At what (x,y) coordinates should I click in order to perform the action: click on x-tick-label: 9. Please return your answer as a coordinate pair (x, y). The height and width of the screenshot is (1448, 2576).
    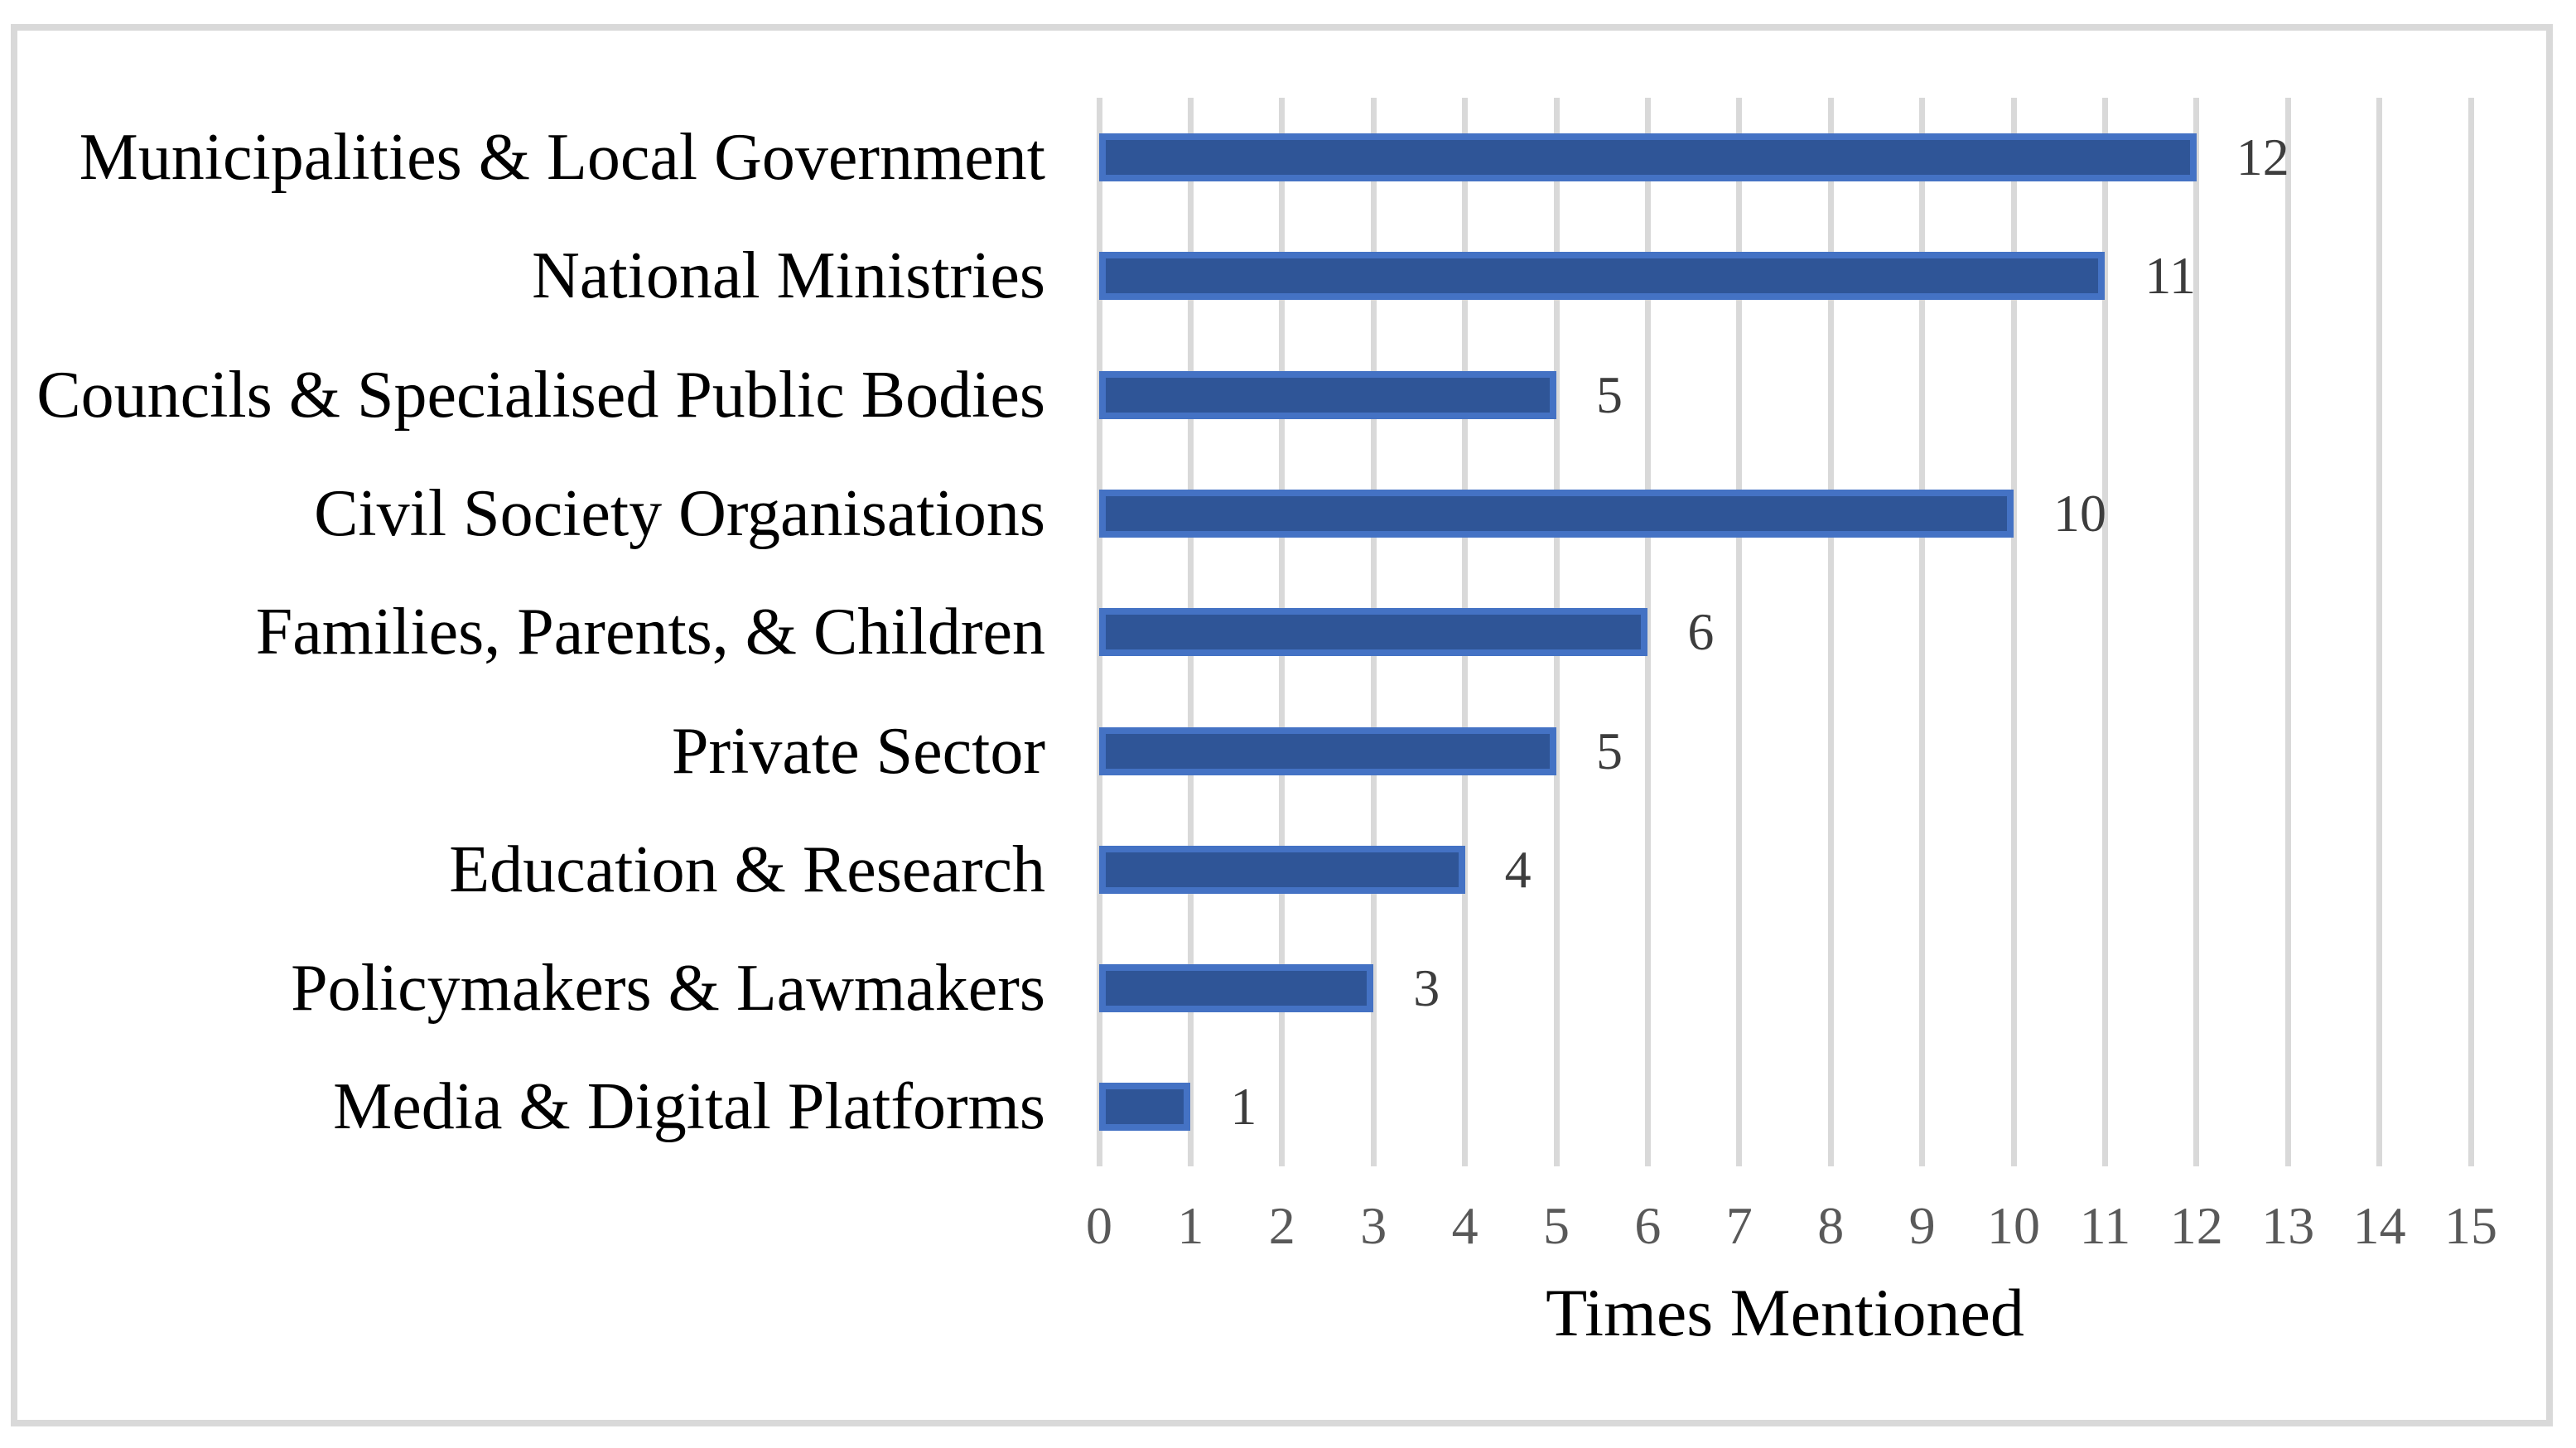
    Looking at the image, I should click on (1922, 1225).